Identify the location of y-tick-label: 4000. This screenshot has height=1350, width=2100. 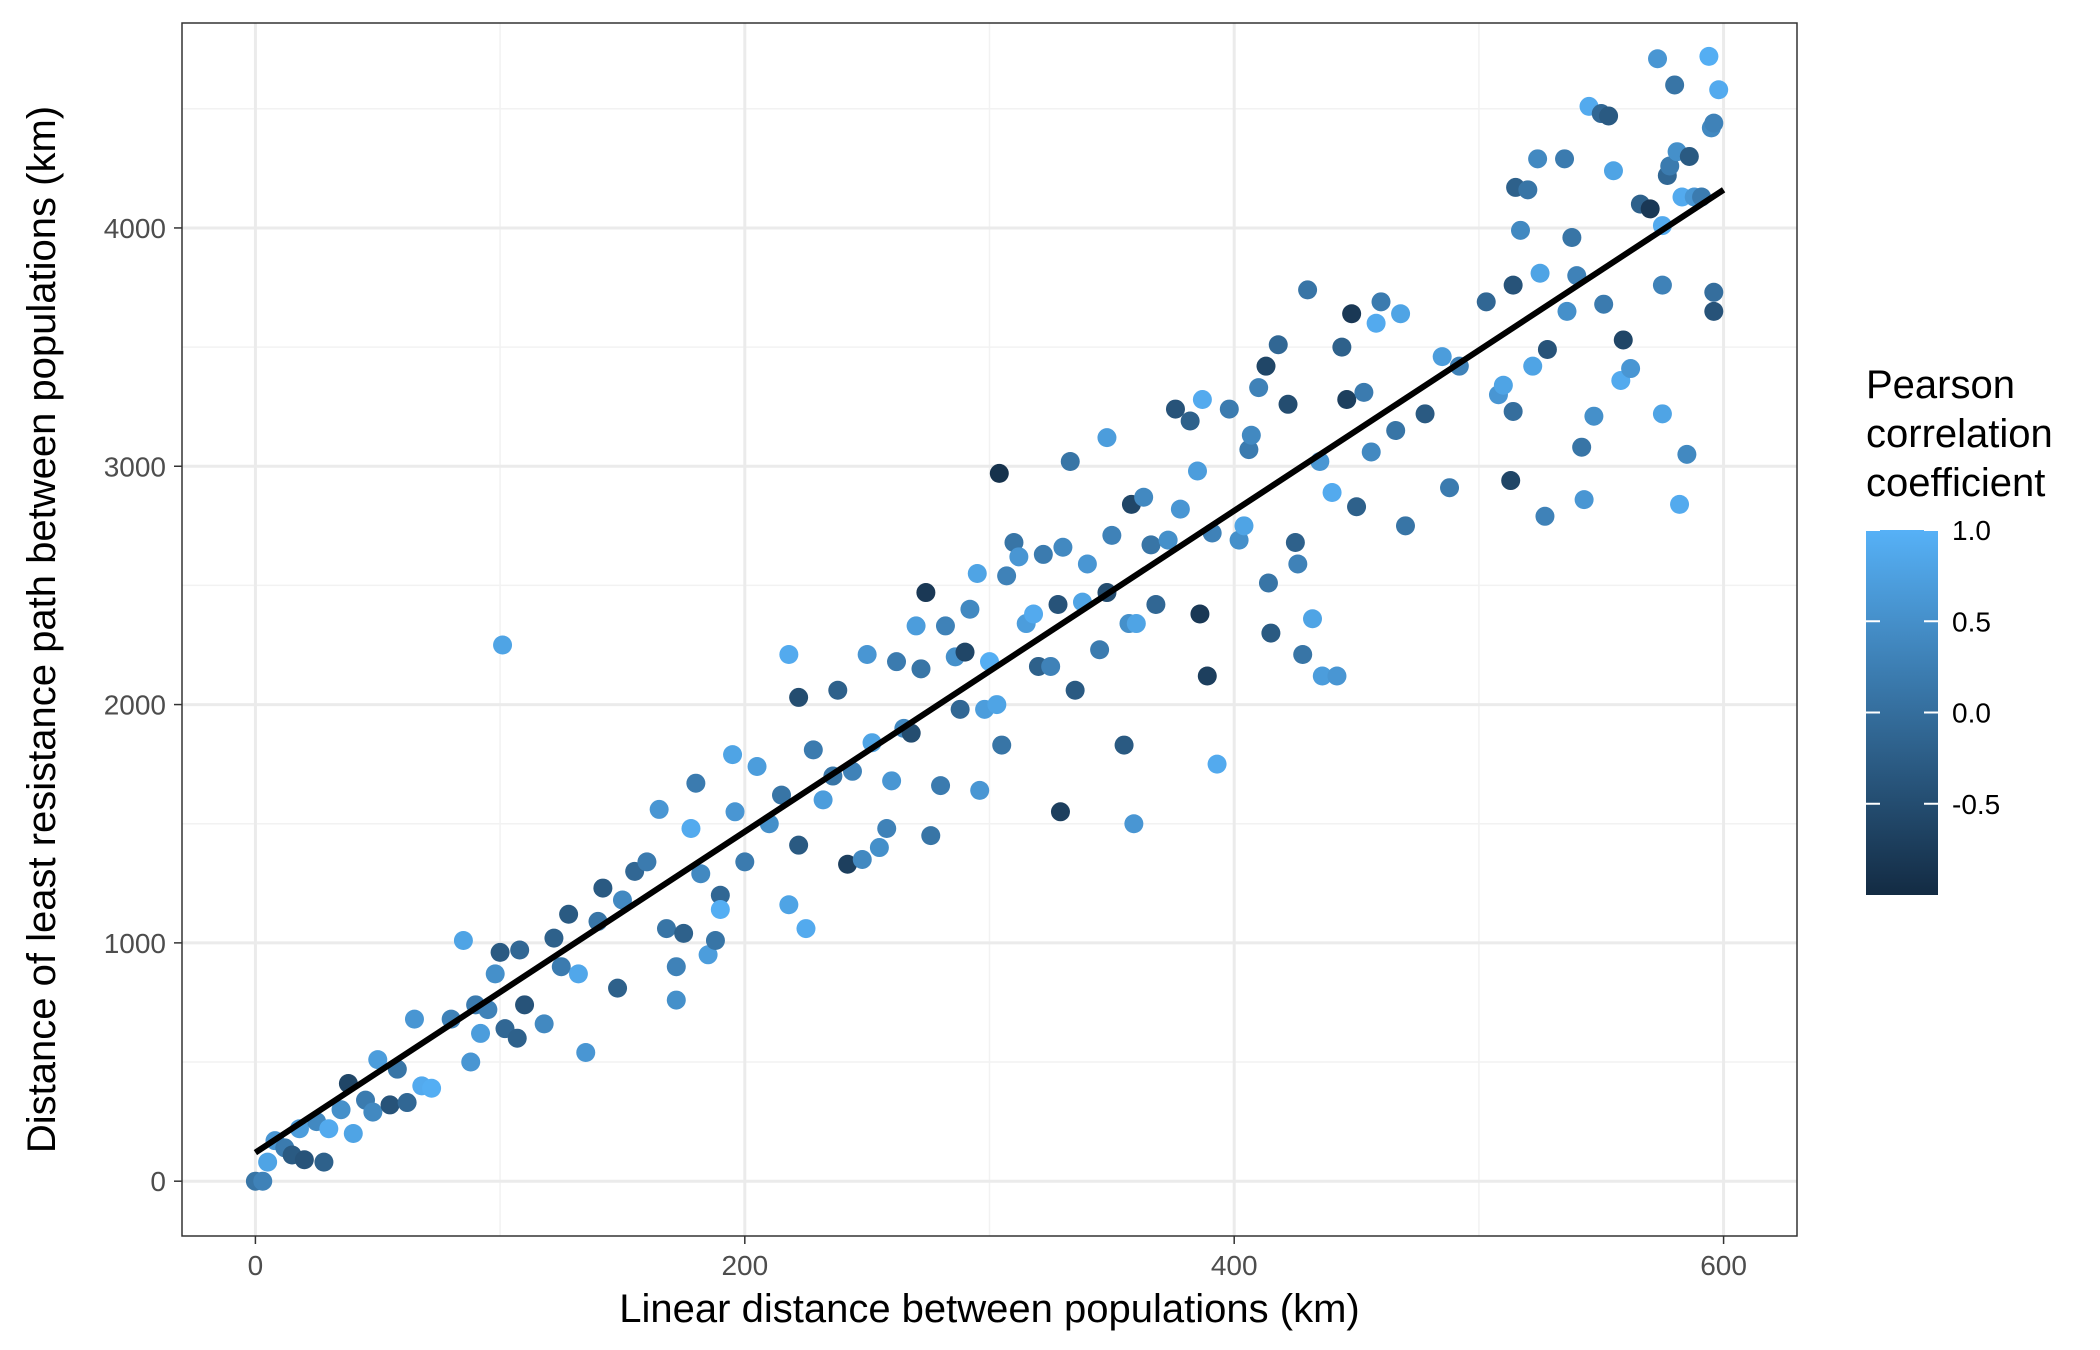
(135, 228).